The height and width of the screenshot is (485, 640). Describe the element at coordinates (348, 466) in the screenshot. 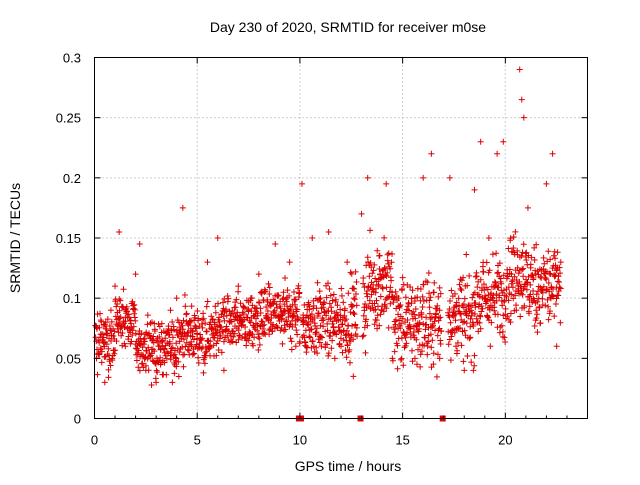

I see `x-axis-label: GPS time / hours` at that location.